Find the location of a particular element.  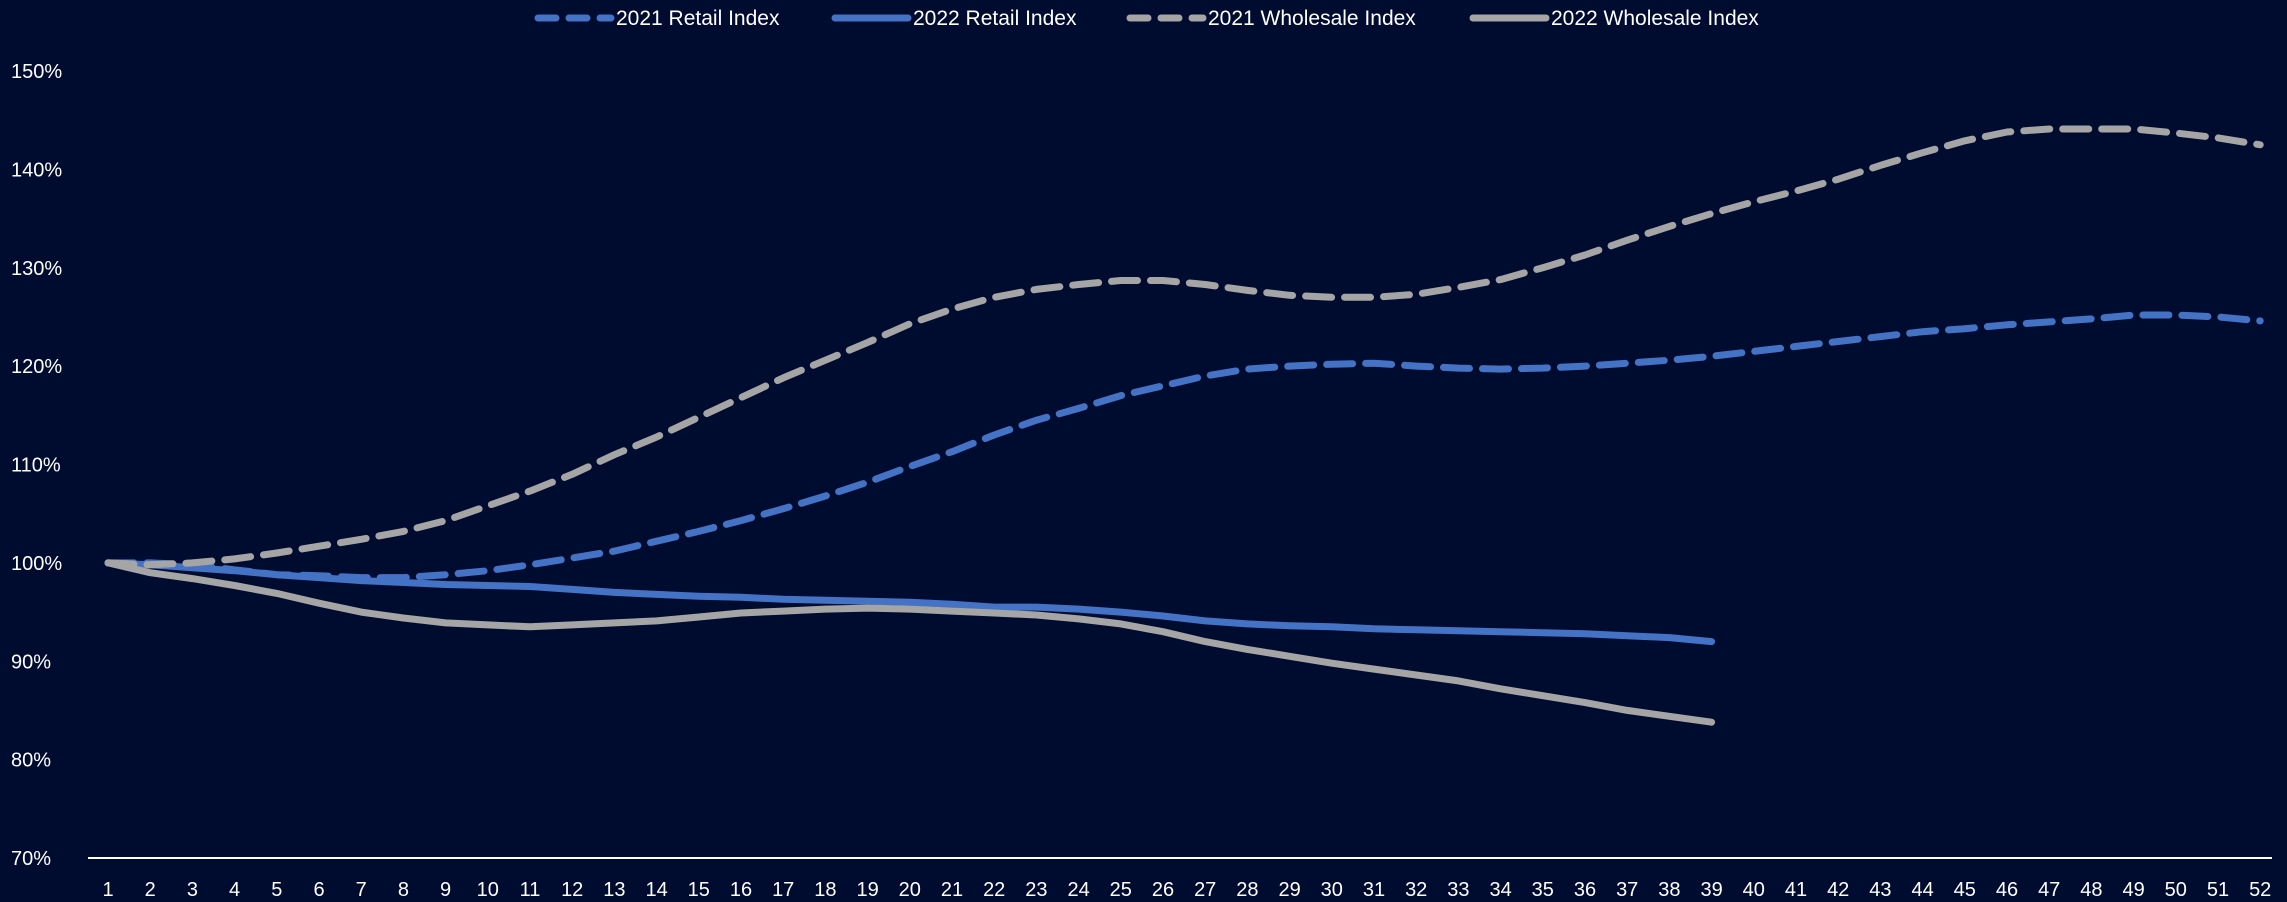

x-tick-label: 52 is located at coordinates (2260, 890).